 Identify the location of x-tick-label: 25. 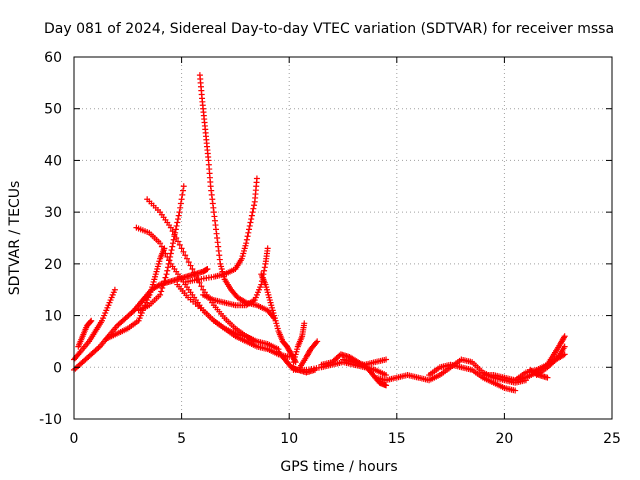
(612, 439).